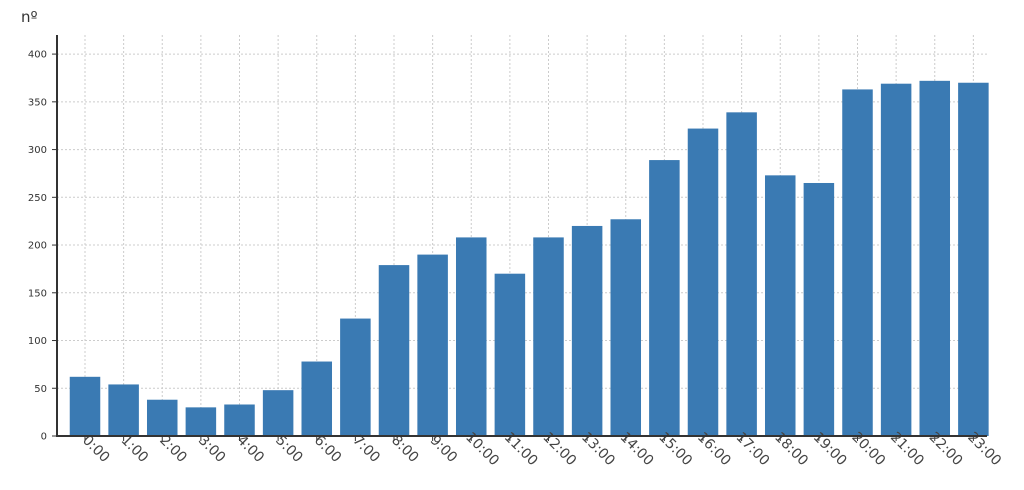  Describe the element at coordinates (37, 341) in the screenshot. I see `y-tick-label: 100` at that location.